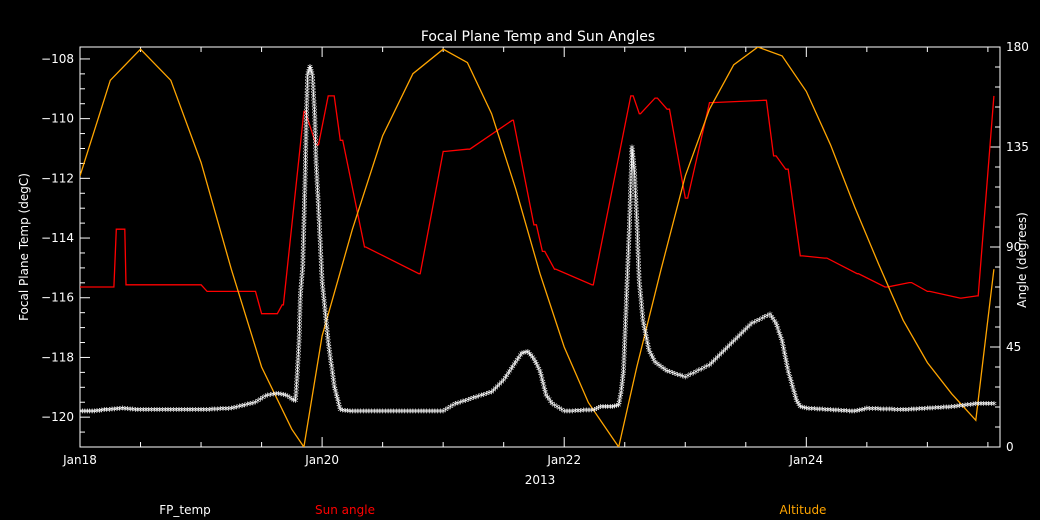 The height and width of the screenshot is (520, 1040). What do you see at coordinates (538, 37) in the screenshot?
I see `chart-title: Focal Plane Temp and Sun Angles` at bounding box center [538, 37].